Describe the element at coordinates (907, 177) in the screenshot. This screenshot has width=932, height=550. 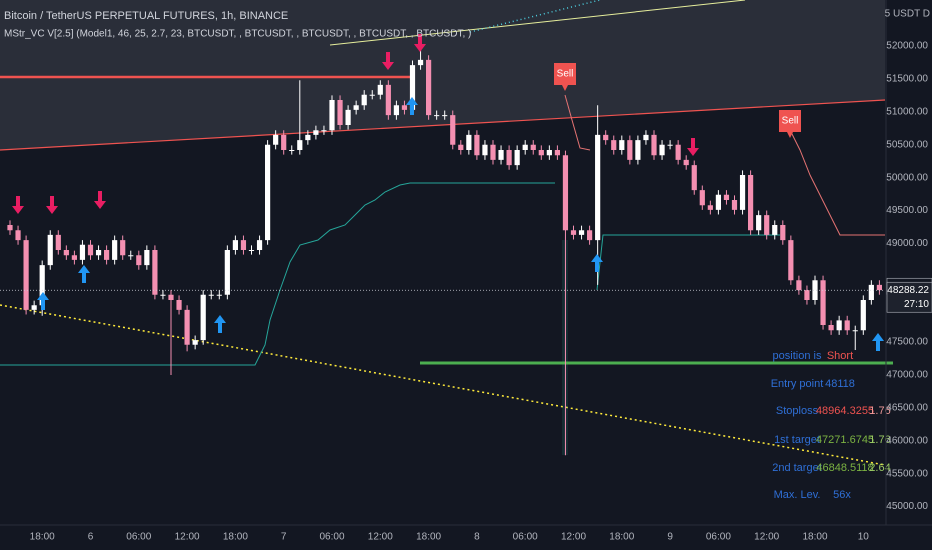
I see `y-tick-label: 50000.00` at that location.